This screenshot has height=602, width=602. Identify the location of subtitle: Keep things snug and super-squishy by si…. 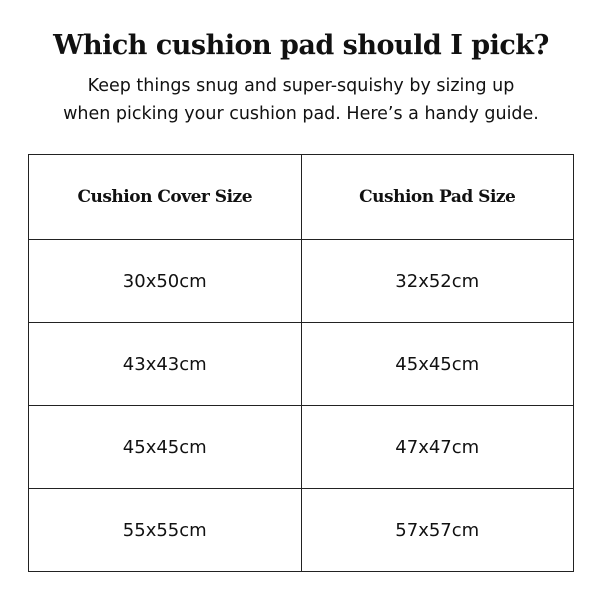
(301, 100).